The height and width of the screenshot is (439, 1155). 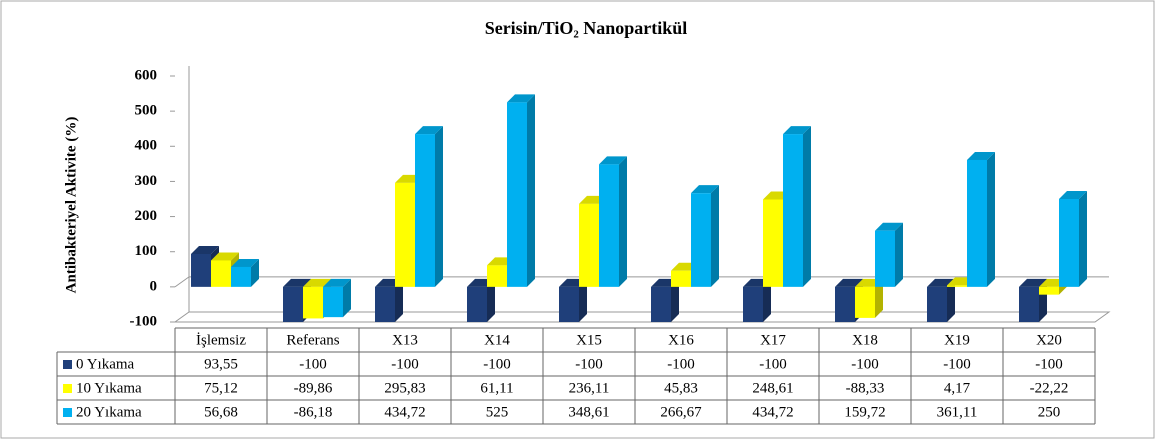 I want to click on x-tick-label: X16, so click(x=681, y=340).